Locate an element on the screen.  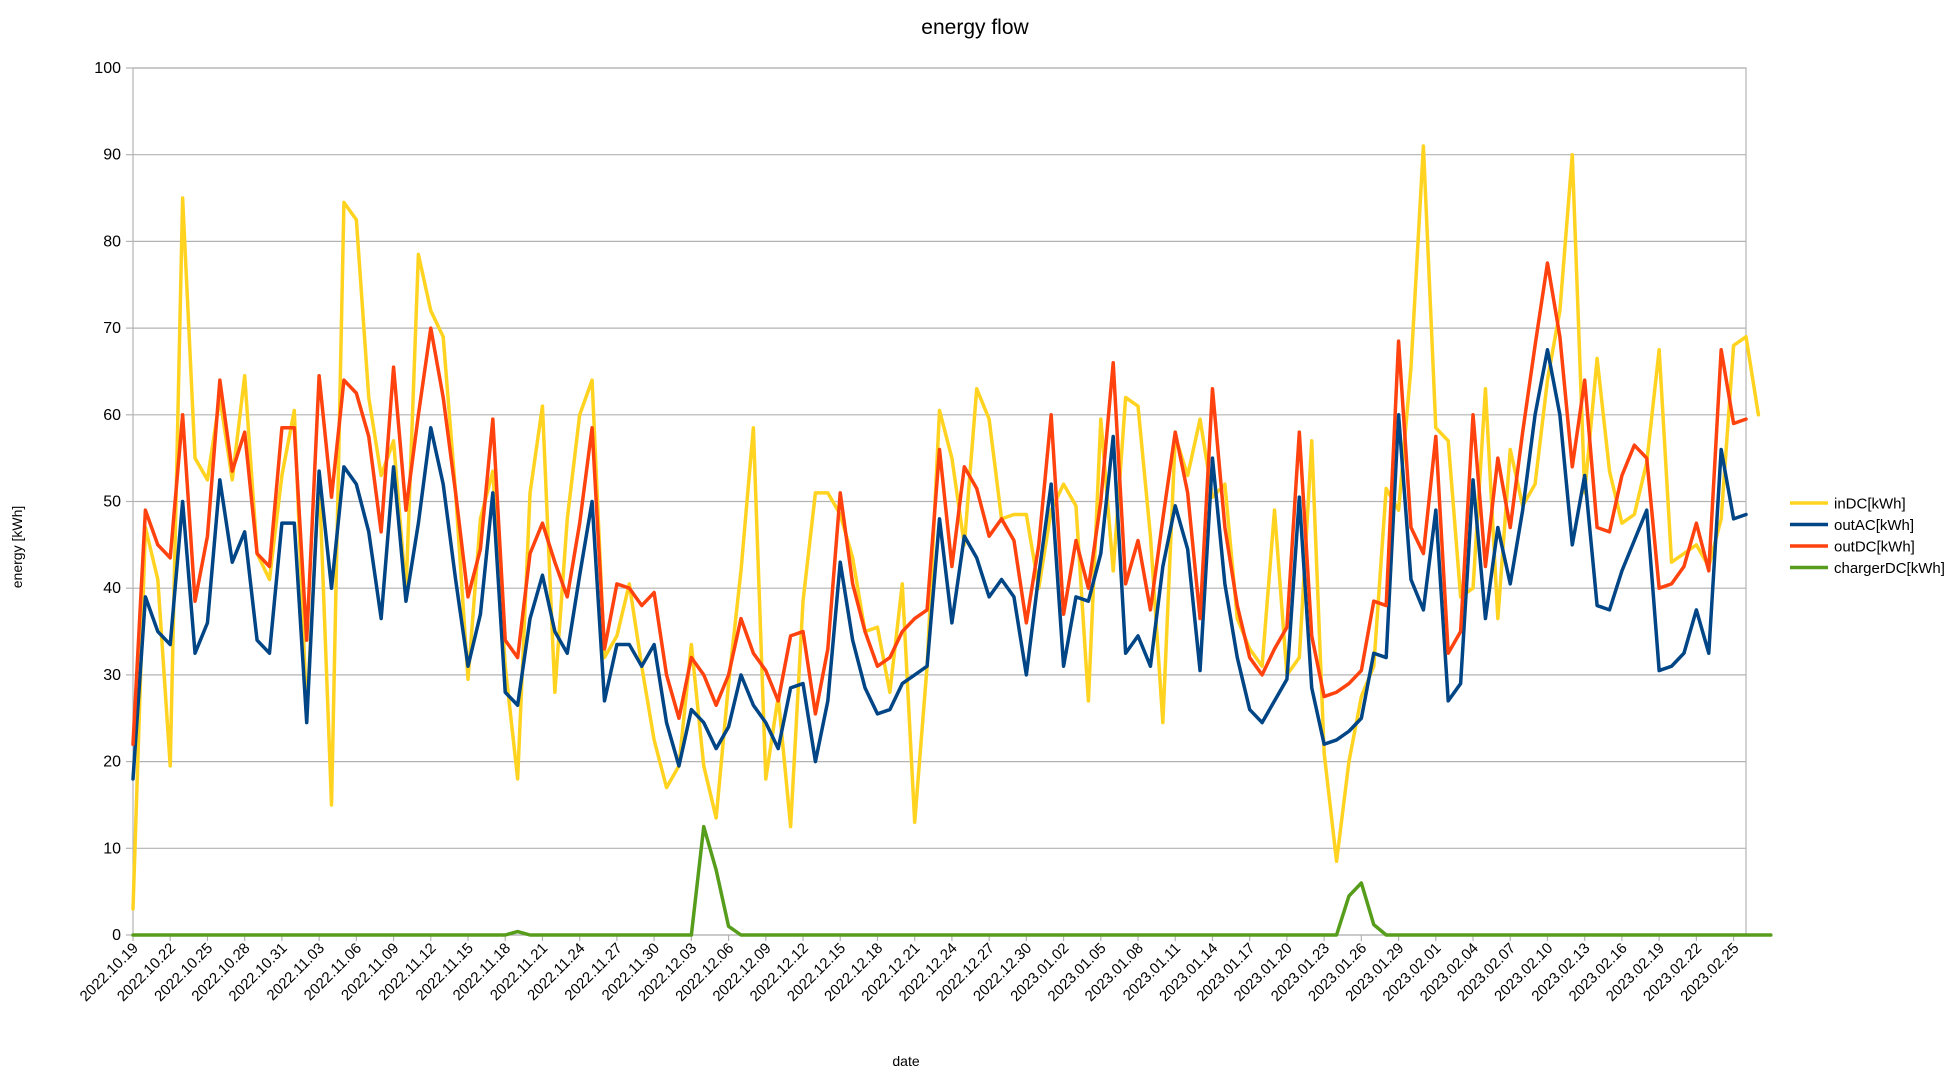
y-tick-label: 20 is located at coordinates (112, 762).